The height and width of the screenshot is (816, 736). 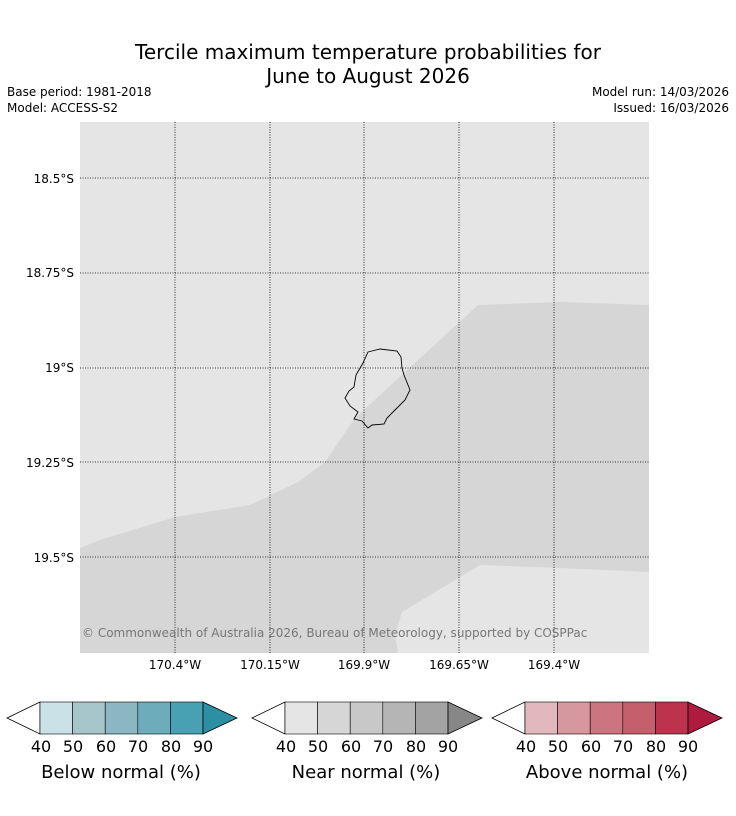 I want to click on meta-right: Model run: 14/03/2026 Issued: 16/03/2026, so click(x=660, y=100).